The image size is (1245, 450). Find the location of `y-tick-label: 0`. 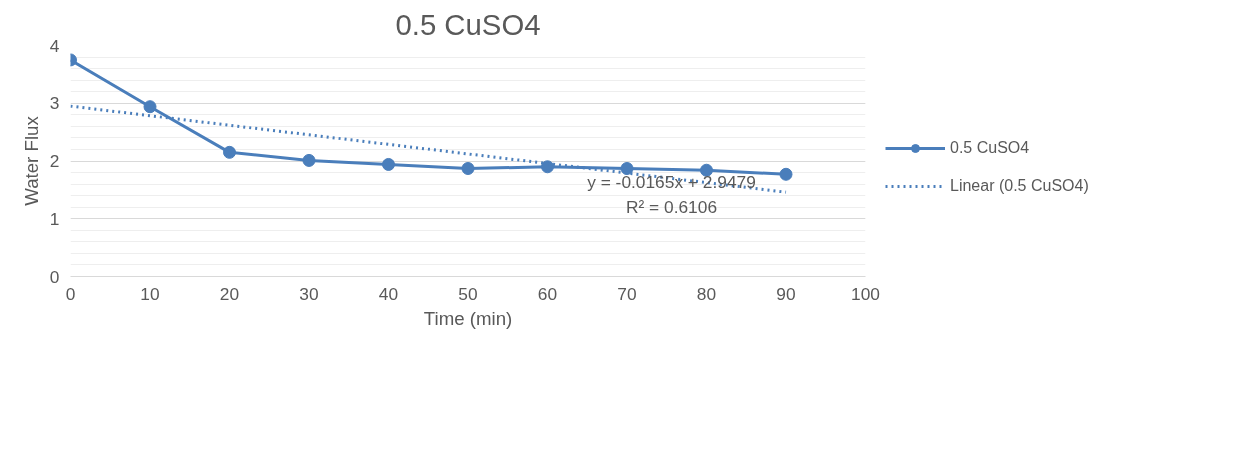

y-tick-label: 0 is located at coordinates (54, 276).